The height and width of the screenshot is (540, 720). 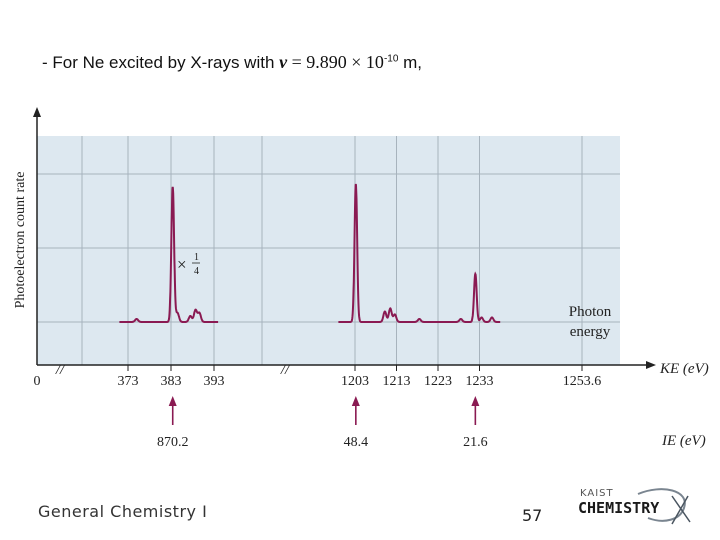 What do you see at coordinates (60, 370) in the screenshot?
I see `axis-break-0: //` at bounding box center [60, 370].